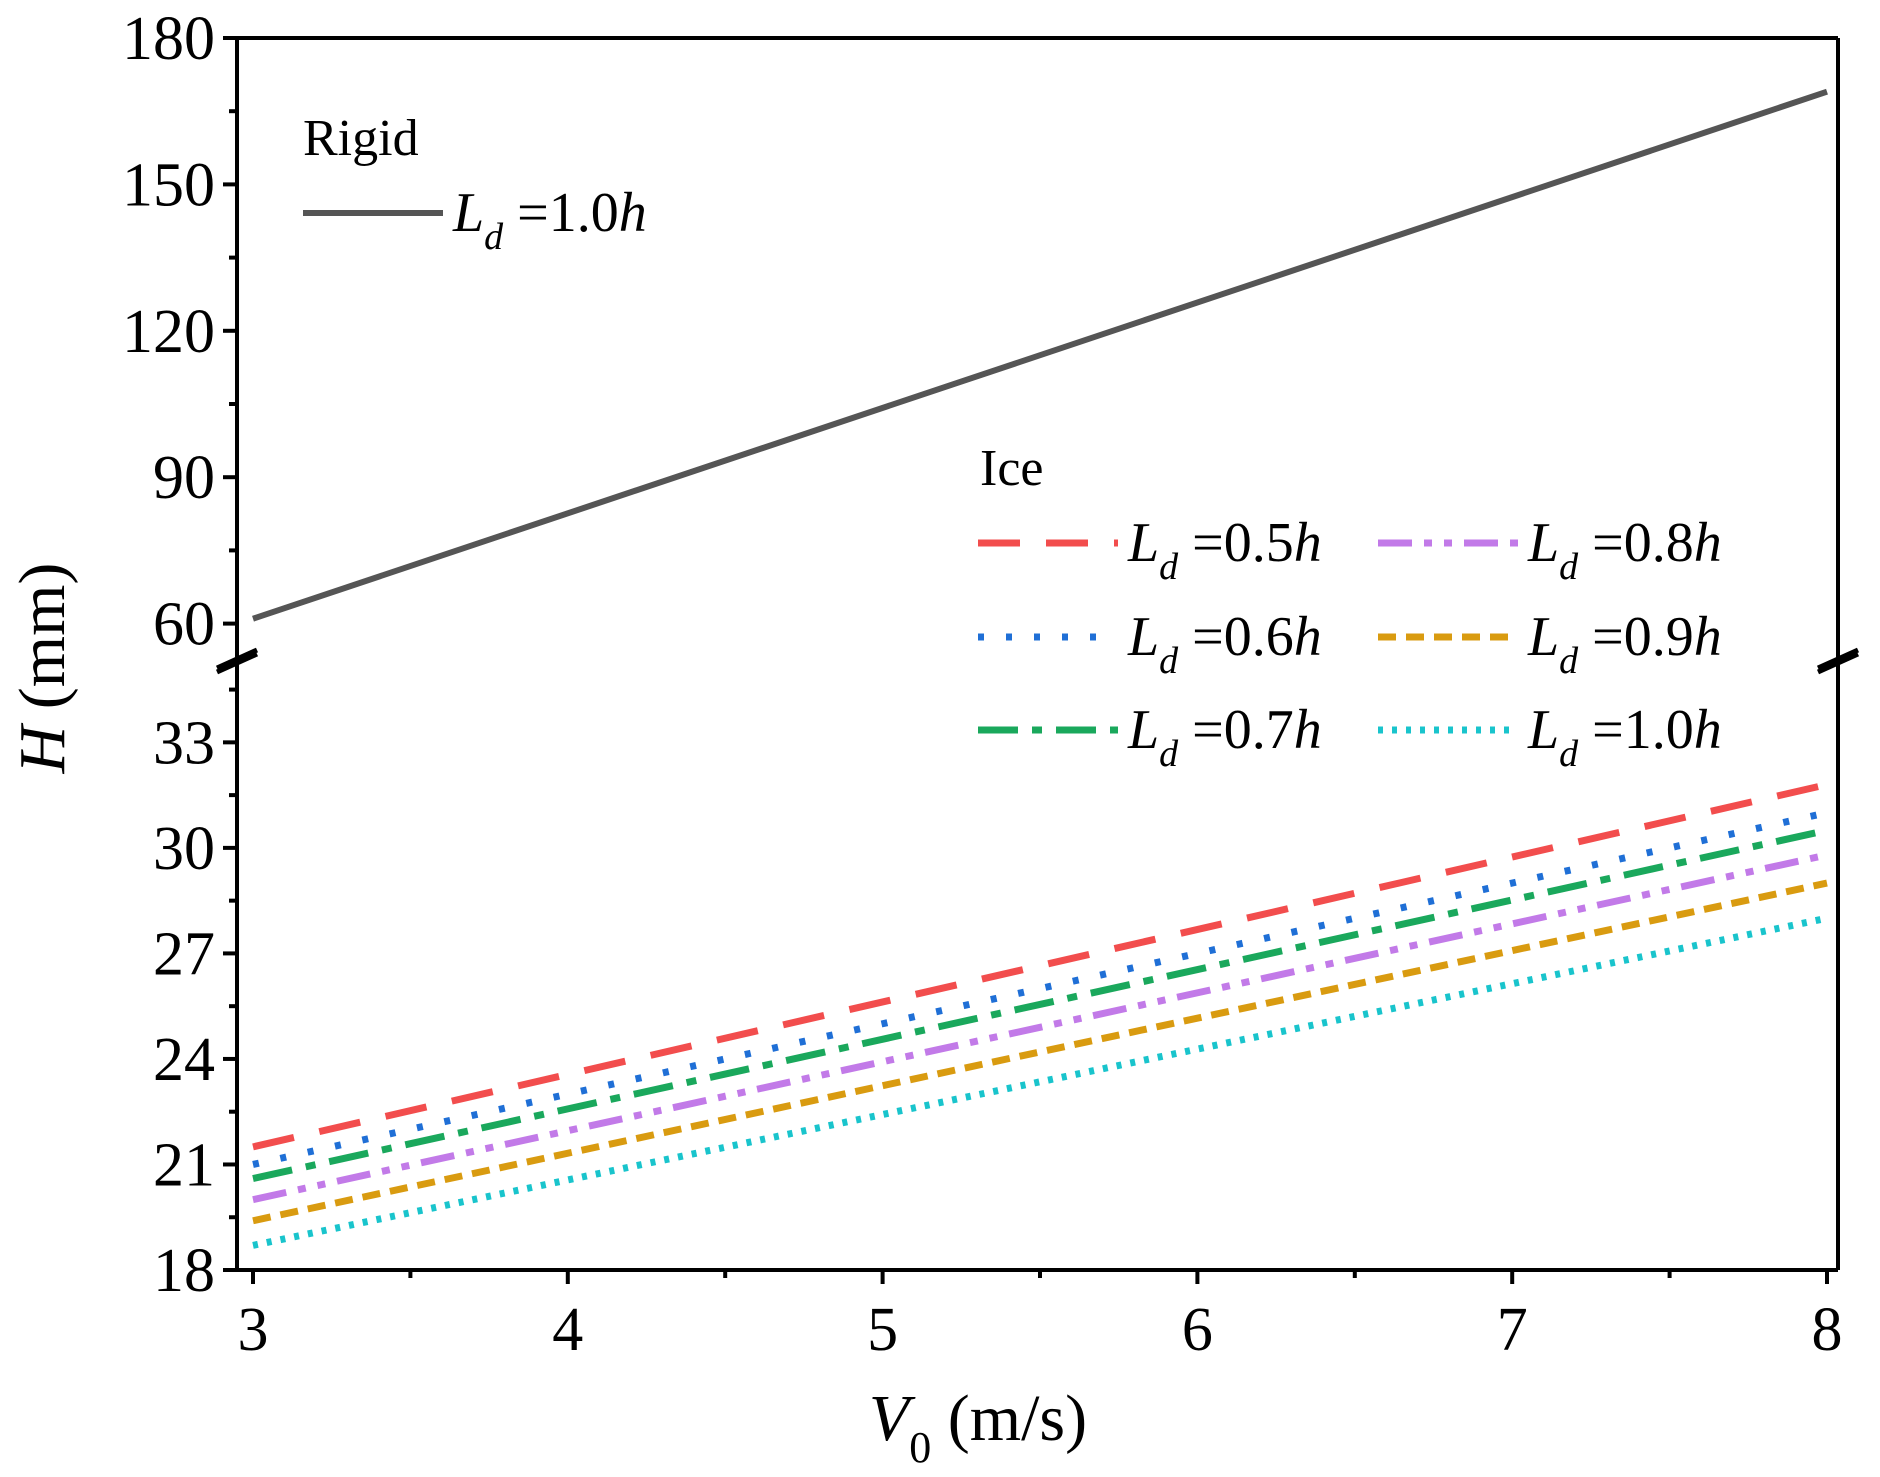  I want to click on y-tick-label: 90, so click(184, 478).